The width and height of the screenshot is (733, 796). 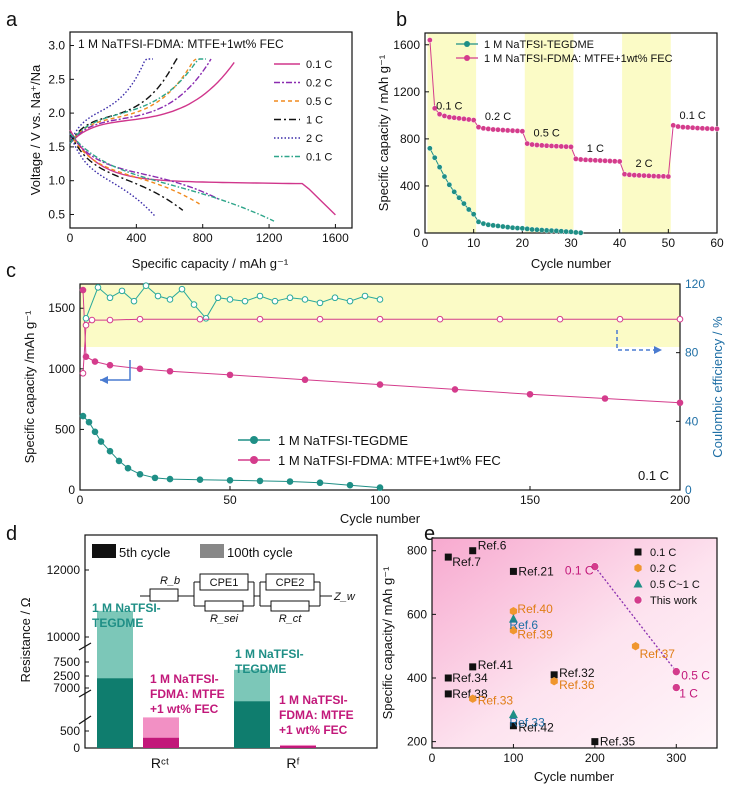 I want to click on legend-label-3: This work, so click(x=674, y=601).